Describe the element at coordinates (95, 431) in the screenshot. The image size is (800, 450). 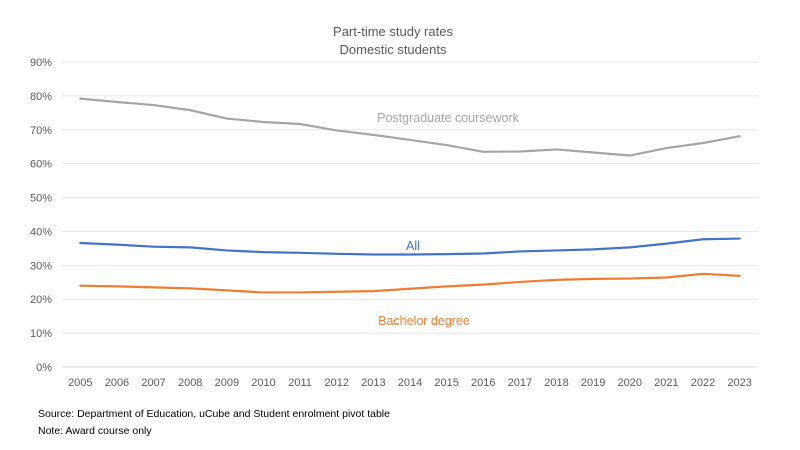
I see `award-note: Note: Award course only` at that location.